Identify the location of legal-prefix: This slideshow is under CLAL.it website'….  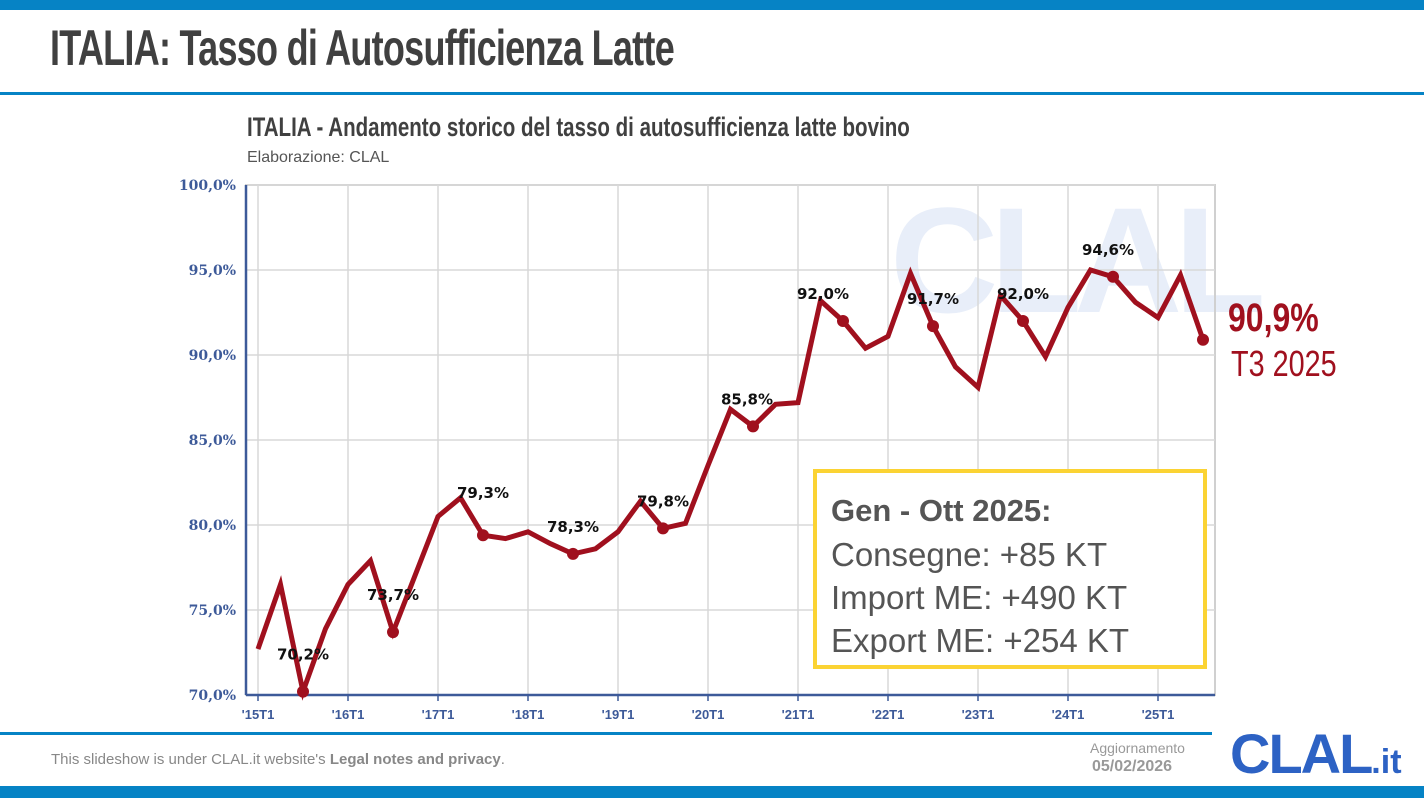
(190, 759).